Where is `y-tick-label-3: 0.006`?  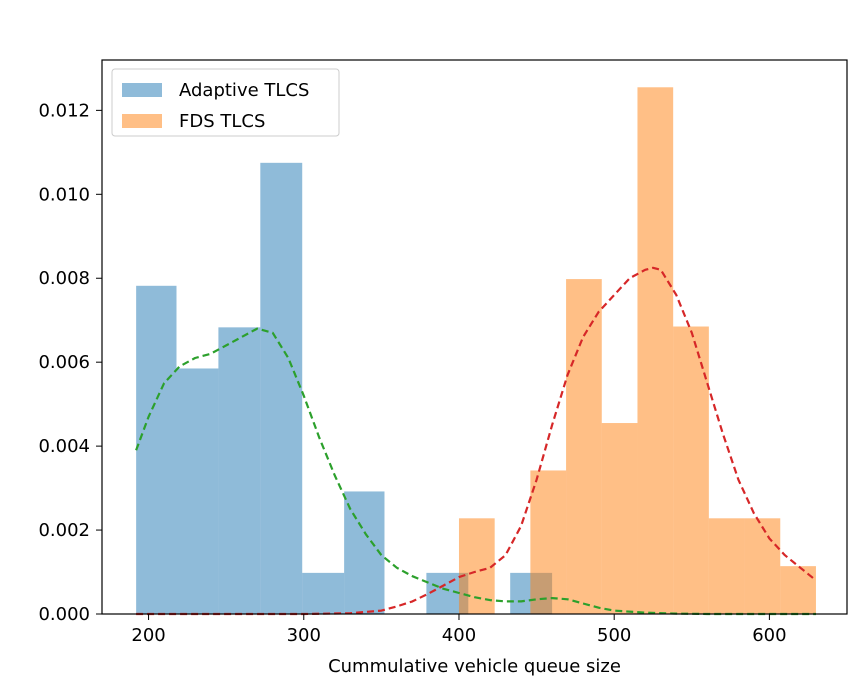 y-tick-label-3: 0.006 is located at coordinates (64, 362).